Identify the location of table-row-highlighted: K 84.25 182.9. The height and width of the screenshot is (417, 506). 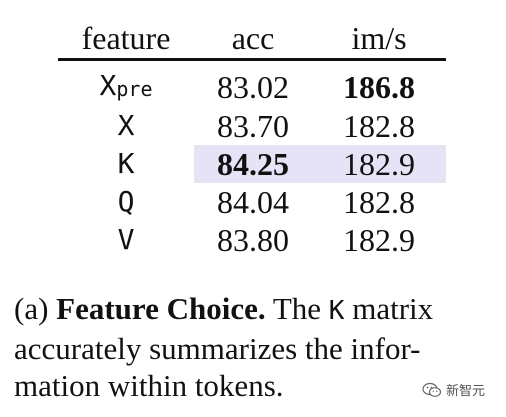
(252, 164).